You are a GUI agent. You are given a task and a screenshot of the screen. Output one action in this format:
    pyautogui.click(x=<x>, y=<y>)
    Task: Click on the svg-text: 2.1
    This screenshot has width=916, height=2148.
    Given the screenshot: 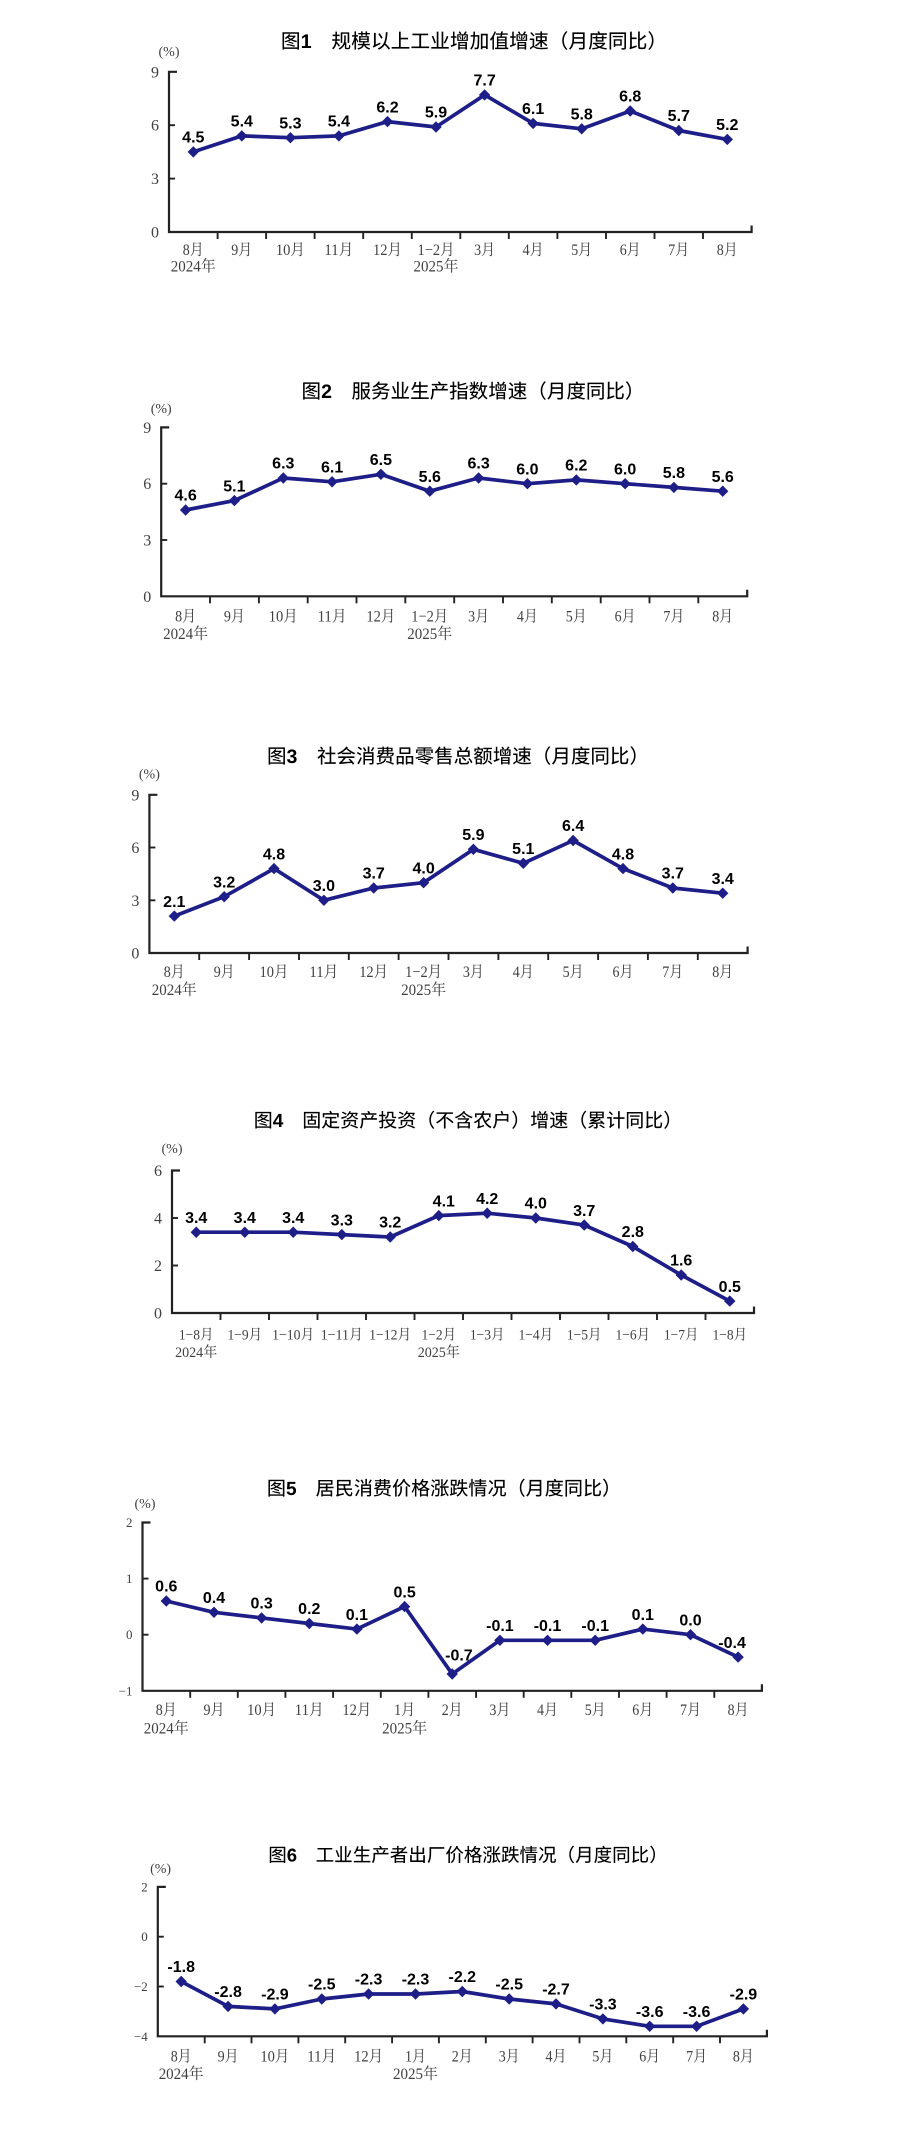 What is the action you would take?
    pyautogui.click(x=174, y=902)
    